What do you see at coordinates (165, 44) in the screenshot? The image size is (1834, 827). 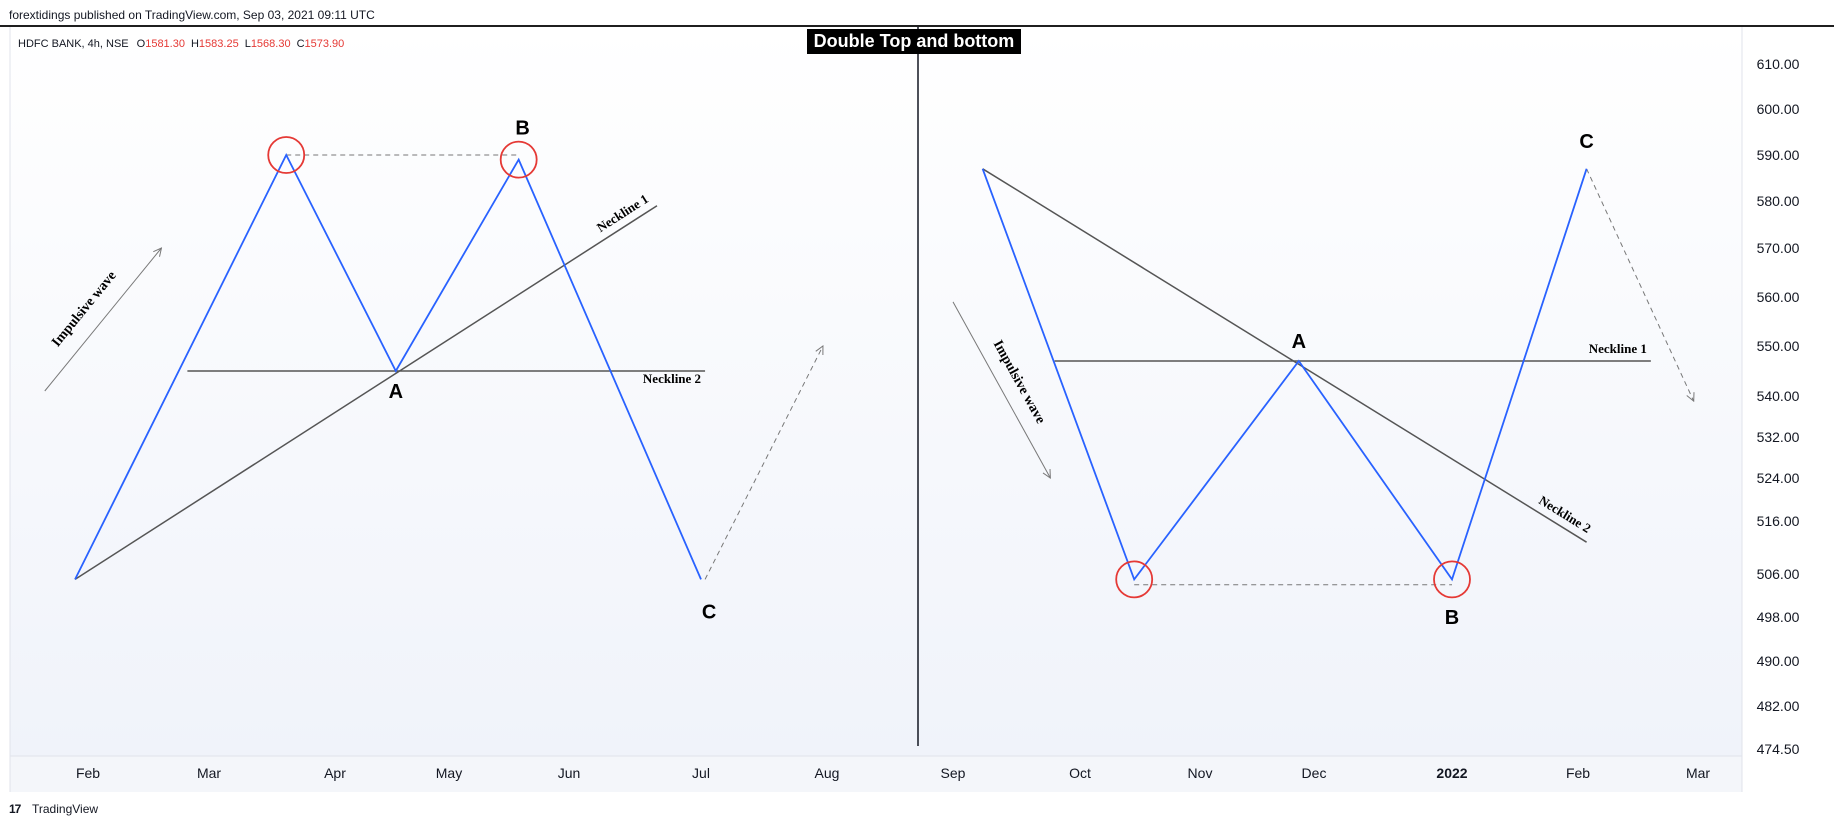 I see `legend-ohlc-value: 1581.30` at bounding box center [165, 44].